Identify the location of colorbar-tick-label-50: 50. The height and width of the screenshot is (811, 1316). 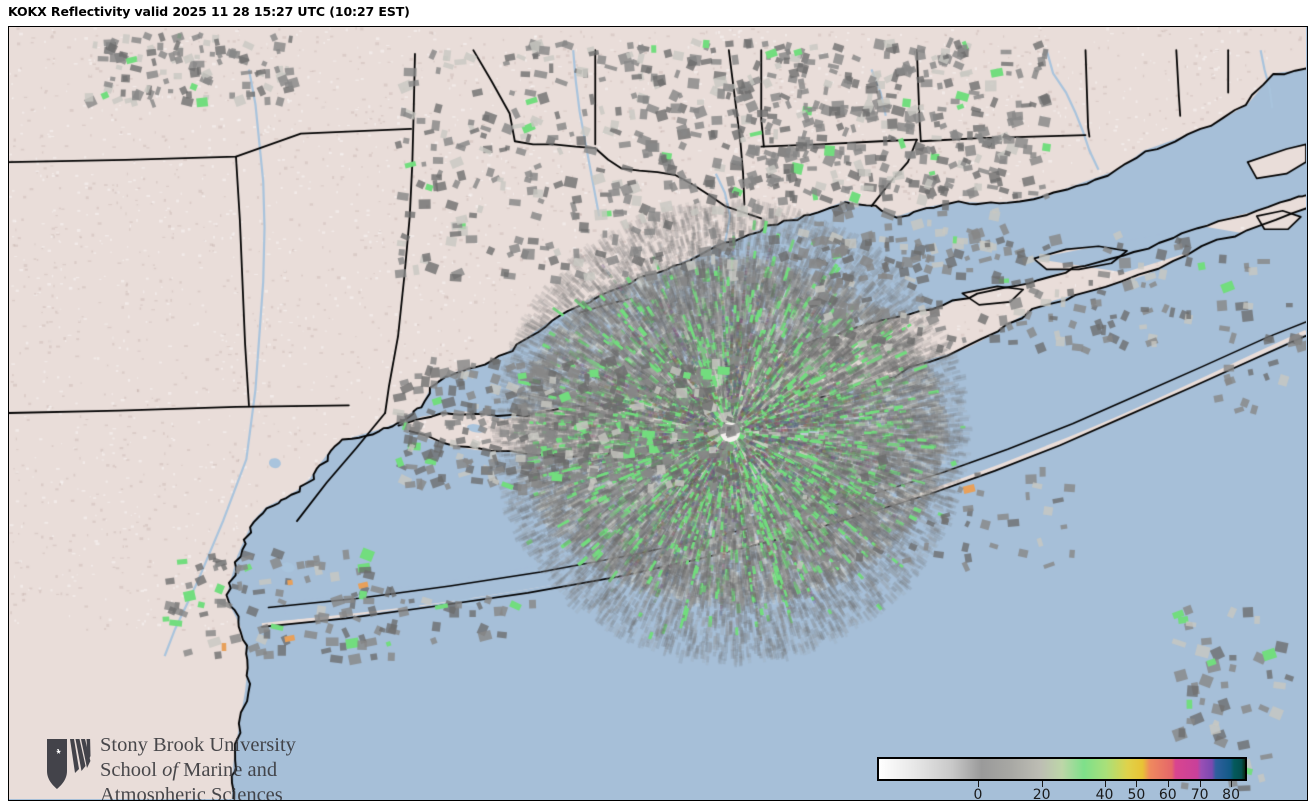
(1136, 794).